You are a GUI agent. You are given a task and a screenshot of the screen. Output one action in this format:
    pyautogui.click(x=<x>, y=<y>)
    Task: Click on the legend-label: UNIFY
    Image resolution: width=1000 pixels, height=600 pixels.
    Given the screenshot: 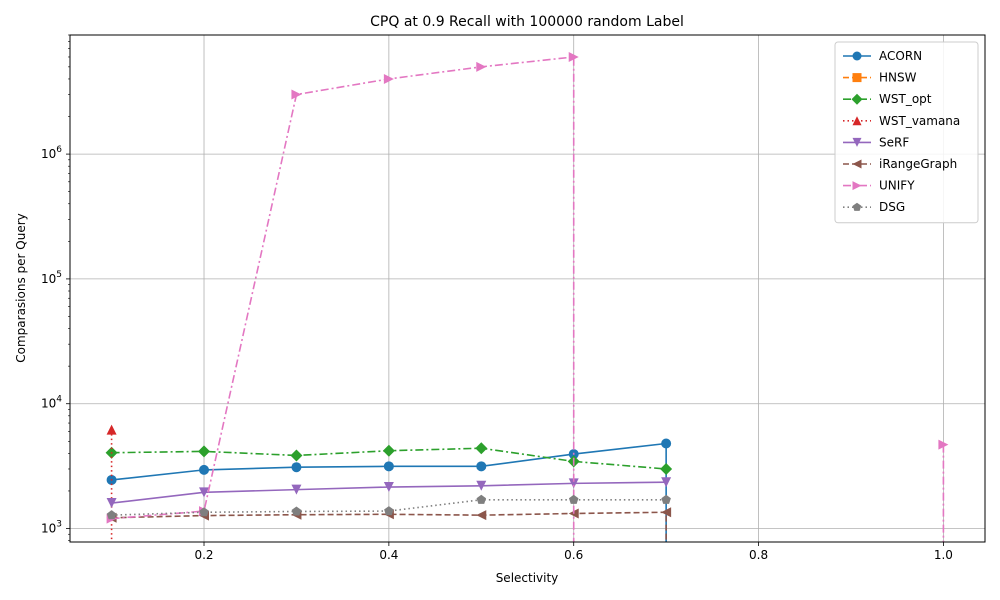 What is the action you would take?
    pyautogui.click(x=897, y=186)
    